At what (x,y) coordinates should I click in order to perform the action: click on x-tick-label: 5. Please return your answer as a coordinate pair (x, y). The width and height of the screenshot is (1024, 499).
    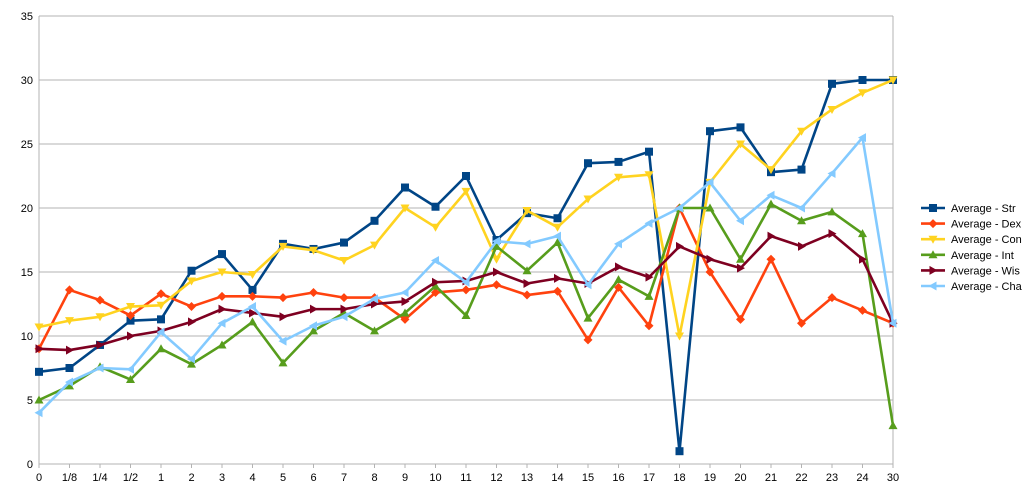
    Looking at the image, I should click on (283, 478).